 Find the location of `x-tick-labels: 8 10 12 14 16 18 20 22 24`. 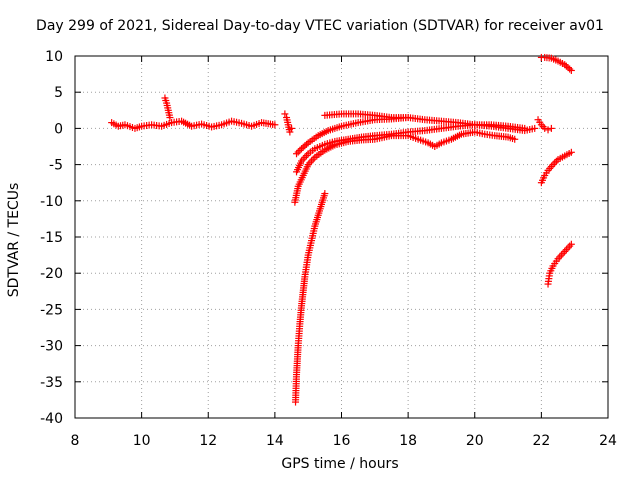

x-tick-labels: 8 10 12 14 16 18 20 22 24 is located at coordinates (344, 441).